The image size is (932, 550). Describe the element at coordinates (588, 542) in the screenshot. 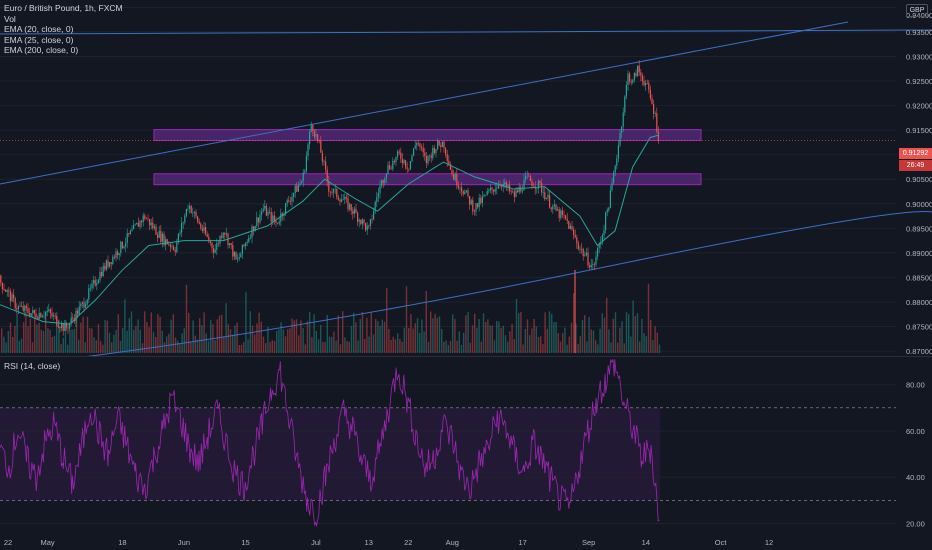

I see `time-tick-label: Sep` at that location.